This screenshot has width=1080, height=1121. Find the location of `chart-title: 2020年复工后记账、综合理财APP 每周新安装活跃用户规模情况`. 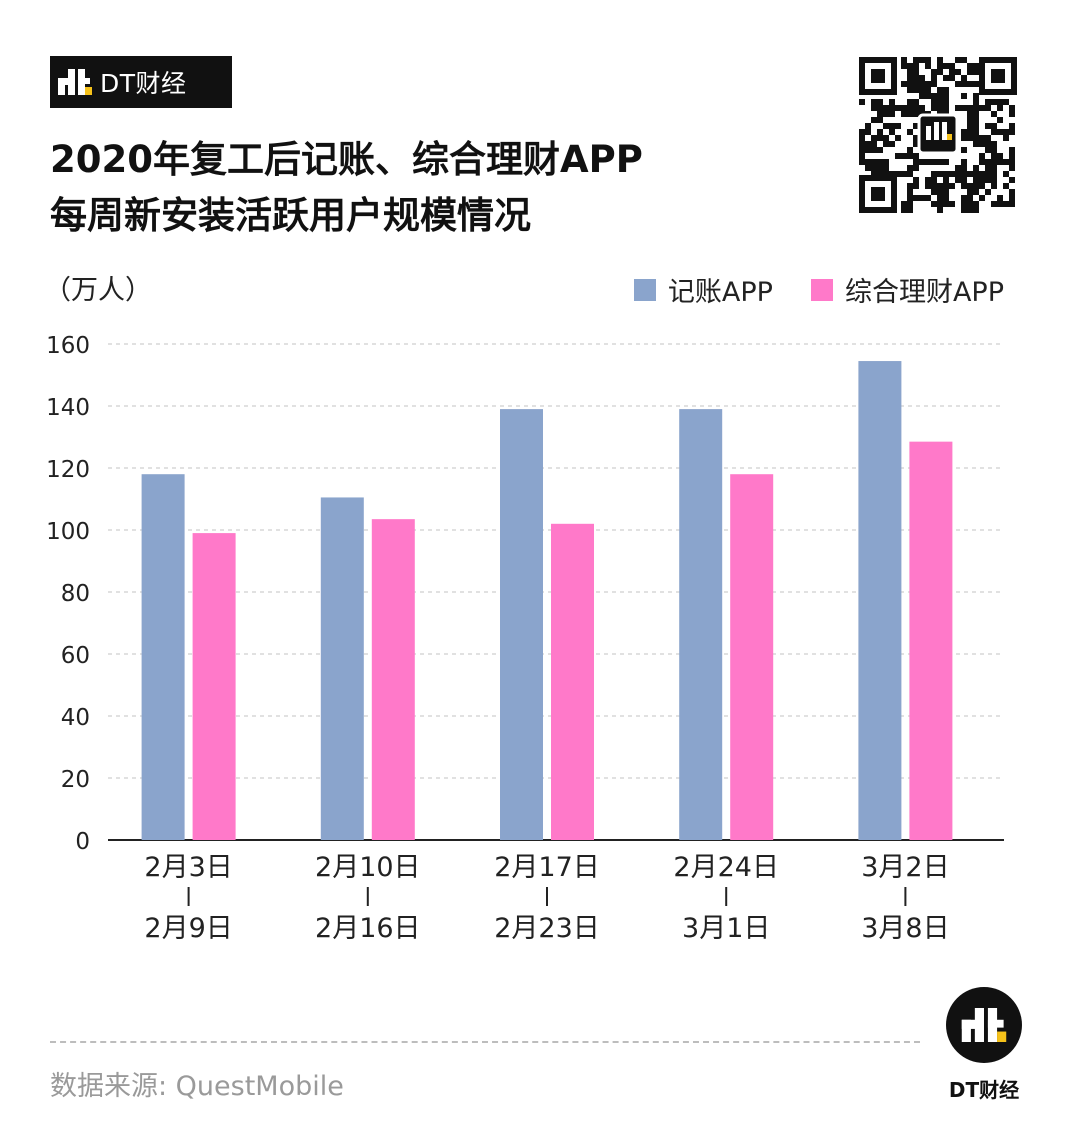

chart-title: 2020年复工后记账、综合理财APP 每周新安装活跃用户规模情况 is located at coordinates (346, 188).